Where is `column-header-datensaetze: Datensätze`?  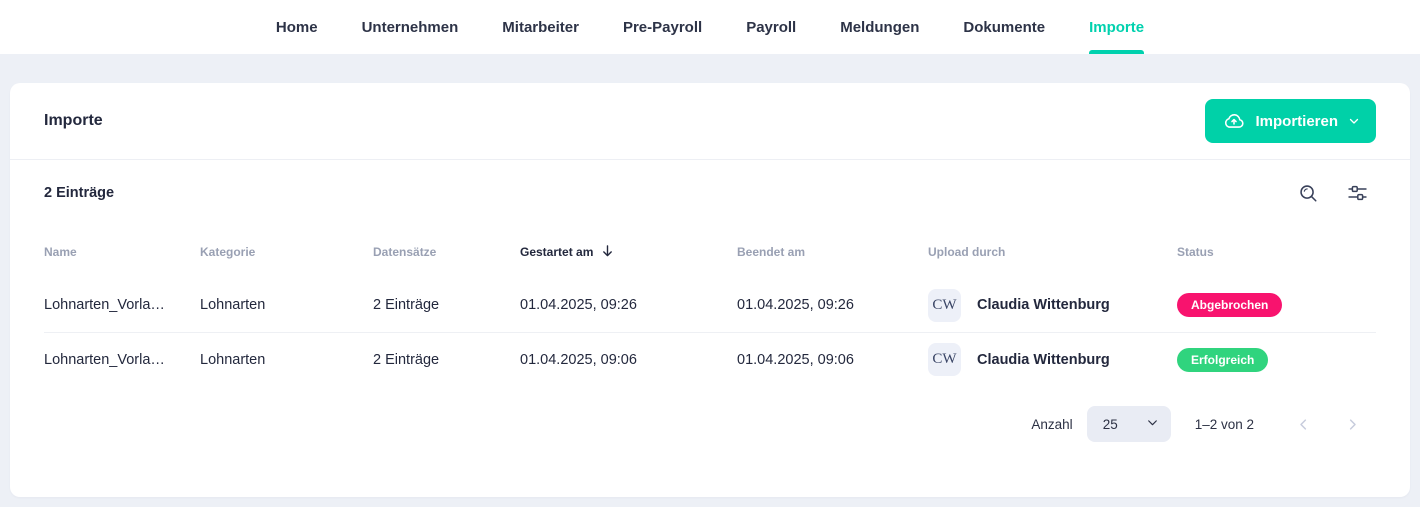
column-header-datensaetze: Datensätze is located at coordinates (405, 252).